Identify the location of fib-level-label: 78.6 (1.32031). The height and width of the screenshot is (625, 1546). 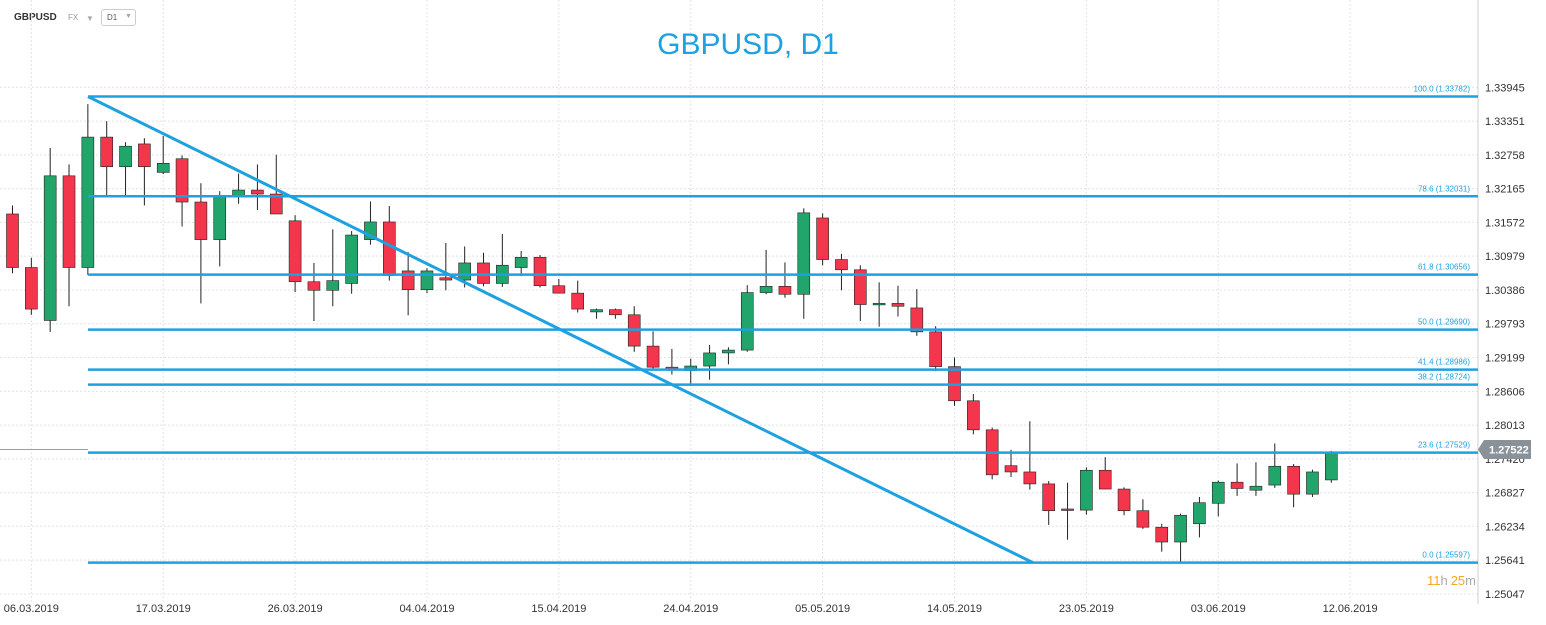
(1444, 188).